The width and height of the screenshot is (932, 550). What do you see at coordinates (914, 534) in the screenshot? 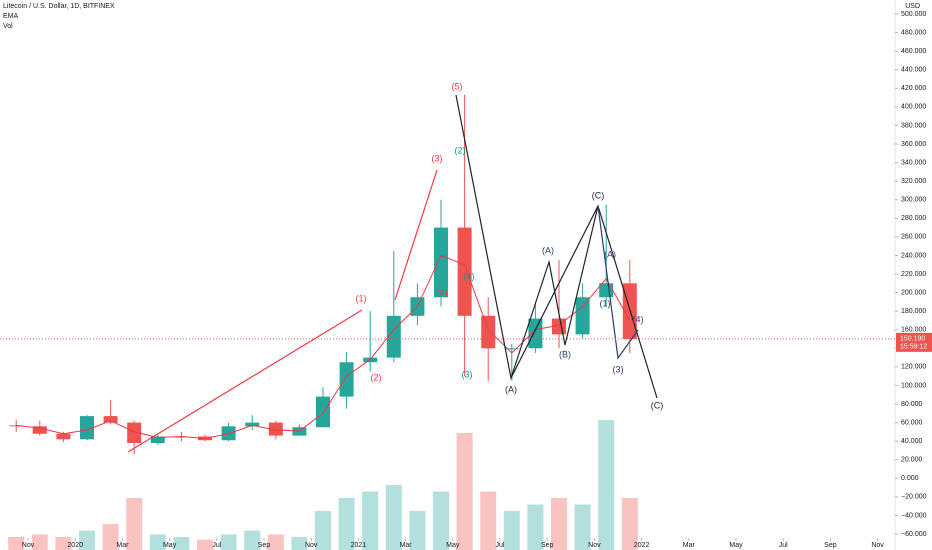
I see `y-tick-label: −60.000` at bounding box center [914, 534].